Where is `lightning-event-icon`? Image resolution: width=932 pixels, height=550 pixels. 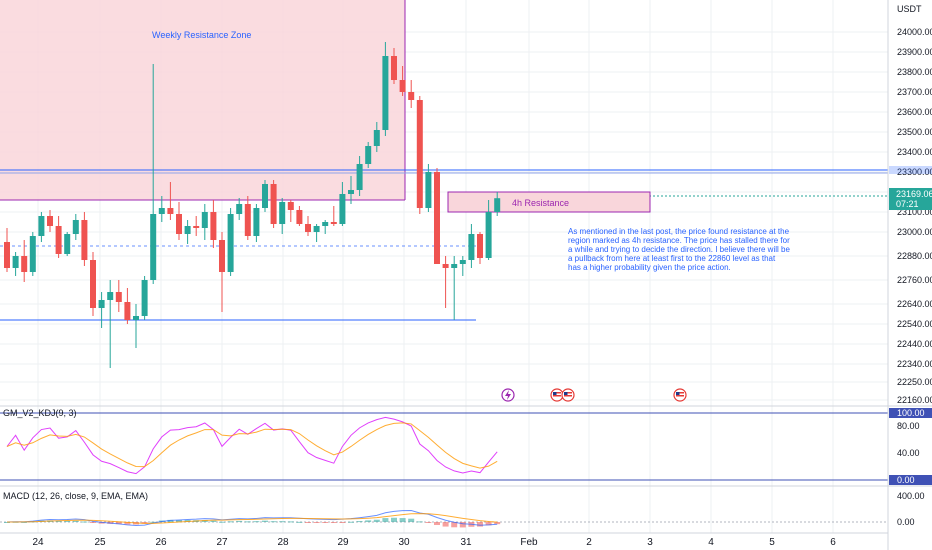
lightning-event-icon is located at coordinates (508, 395).